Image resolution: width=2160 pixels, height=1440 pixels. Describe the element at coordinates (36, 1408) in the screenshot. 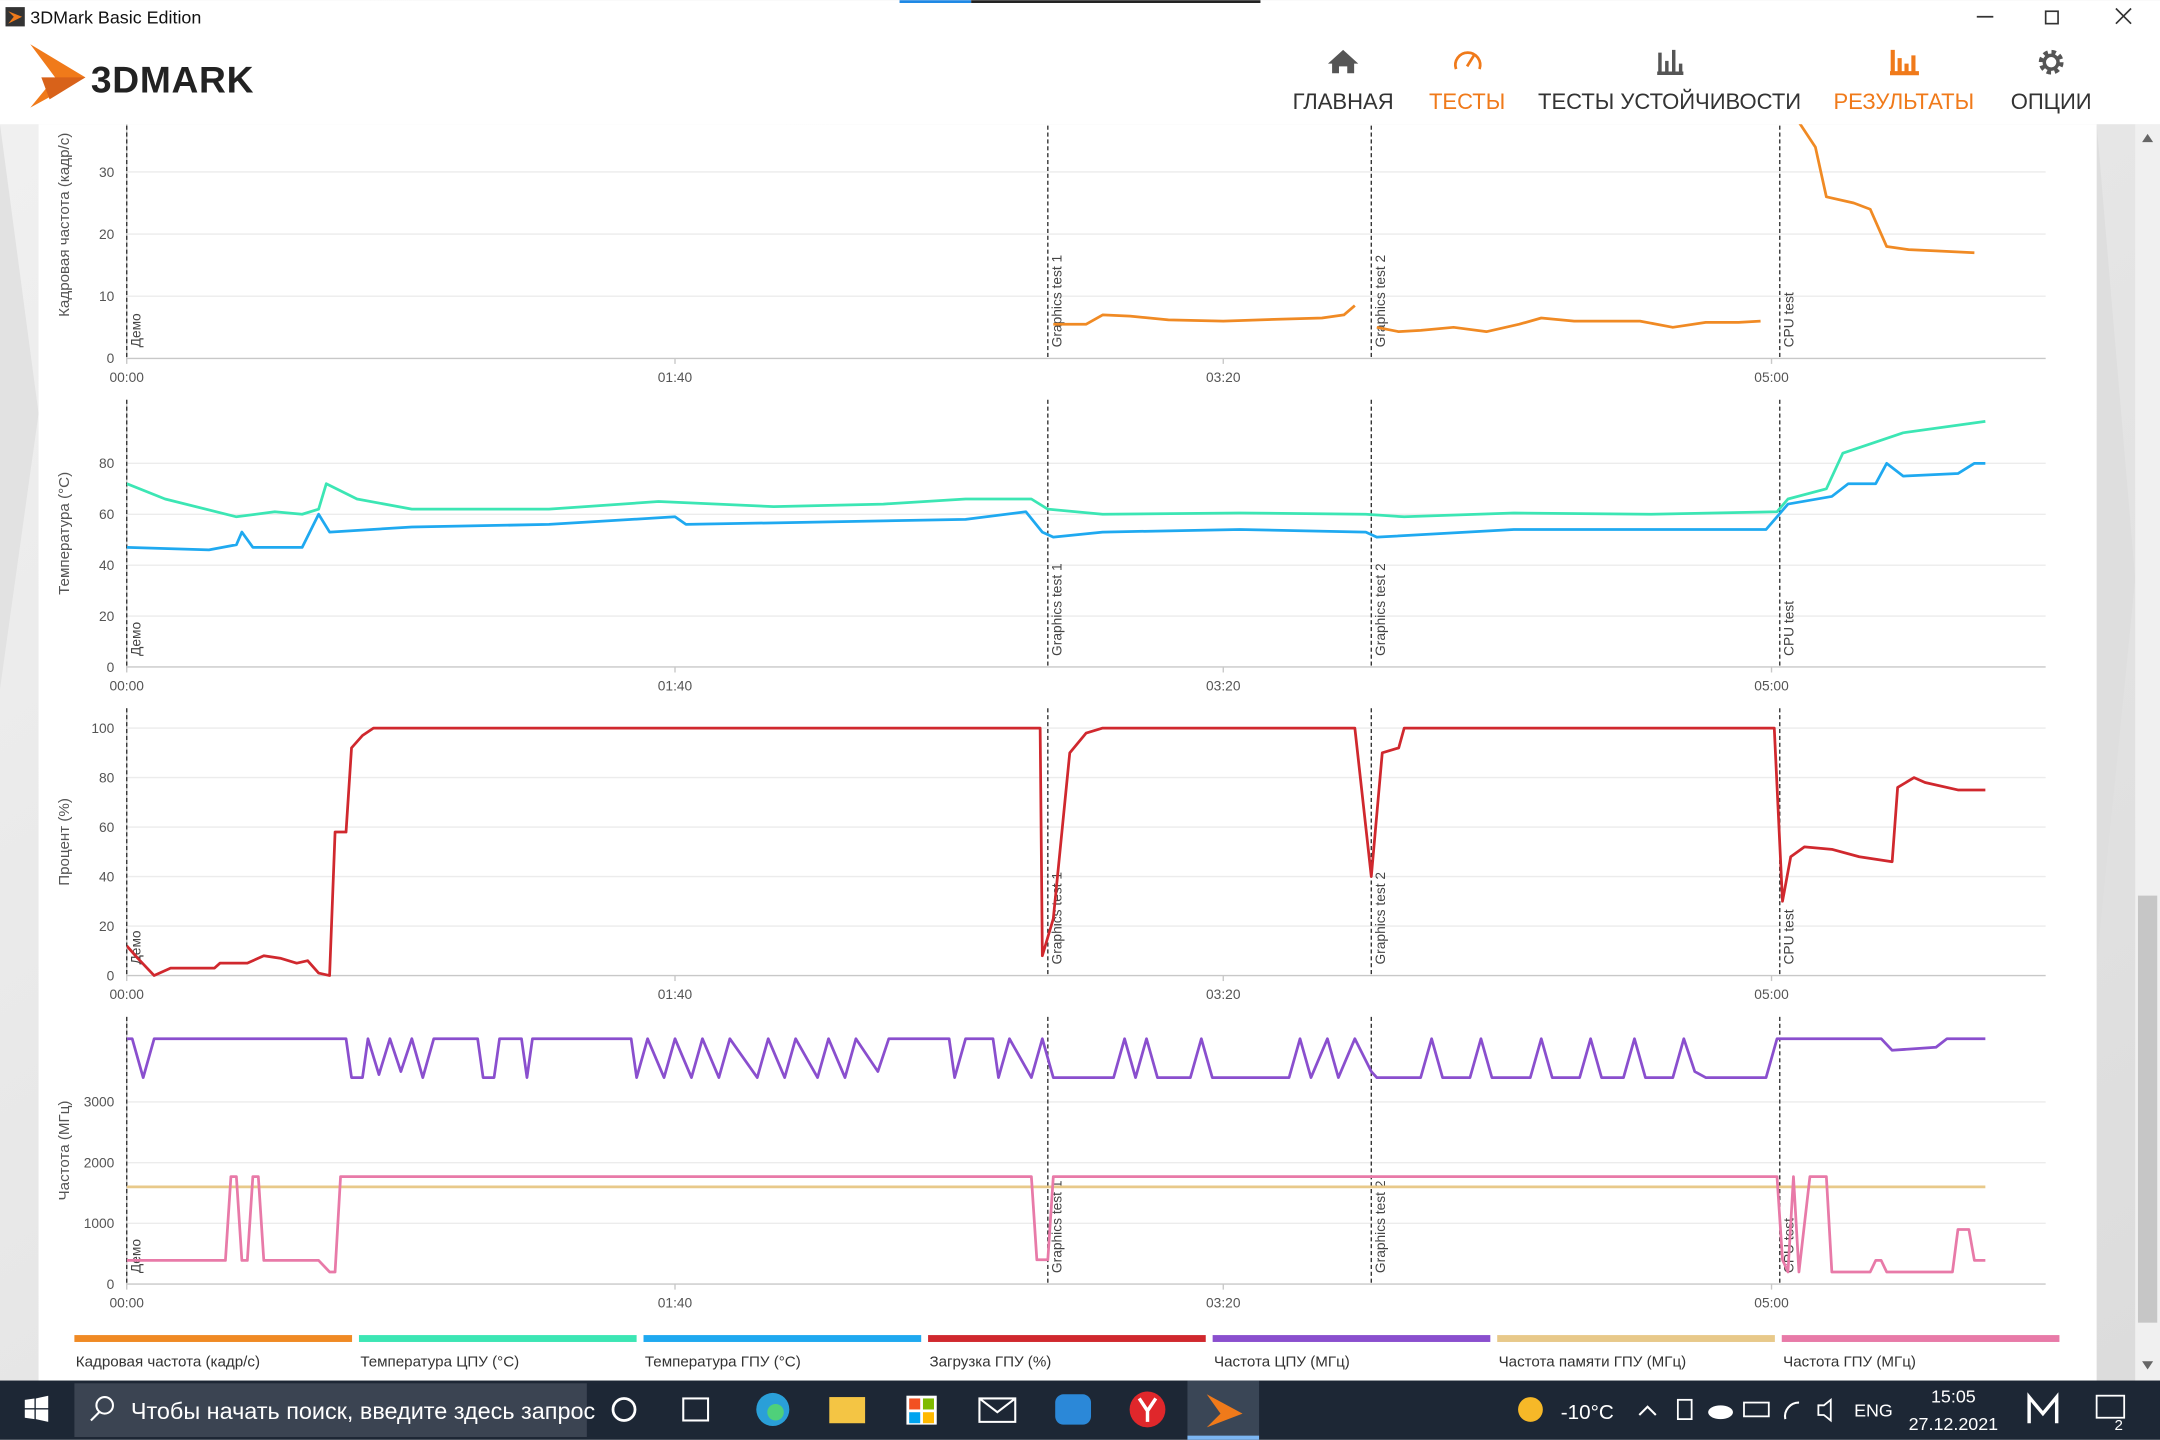

I see `start-button` at that location.